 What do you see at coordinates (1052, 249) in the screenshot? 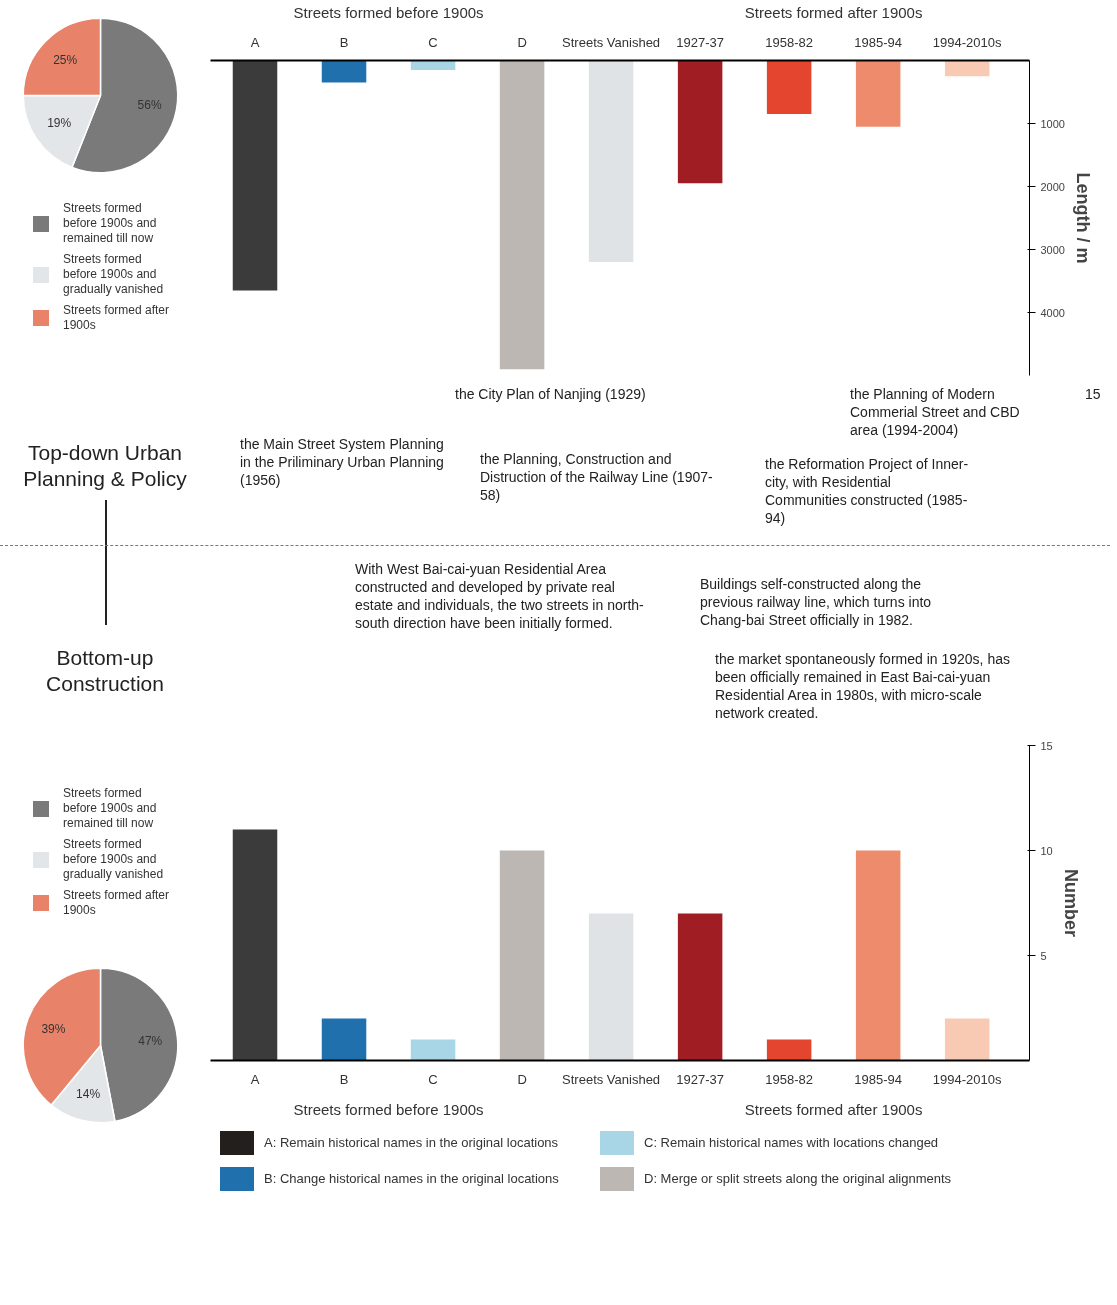
I see `y-tick-label: 3000` at bounding box center [1052, 249].